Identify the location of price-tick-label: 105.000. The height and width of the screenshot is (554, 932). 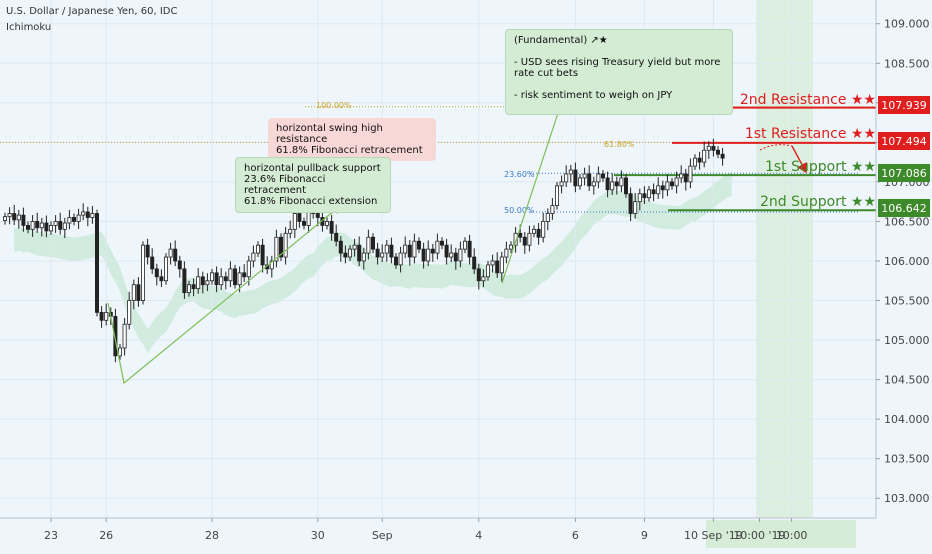
(907, 340).